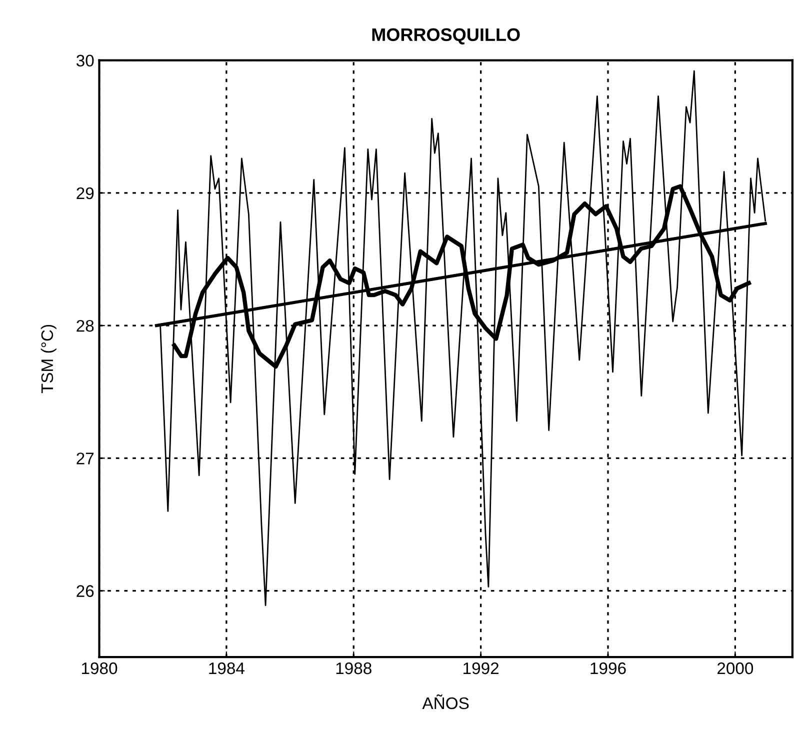 Image resolution: width=794 pixels, height=745 pixels. What do you see at coordinates (735, 668) in the screenshot?
I see `x-tick-label: 2000` at bounding box center [735, 668].